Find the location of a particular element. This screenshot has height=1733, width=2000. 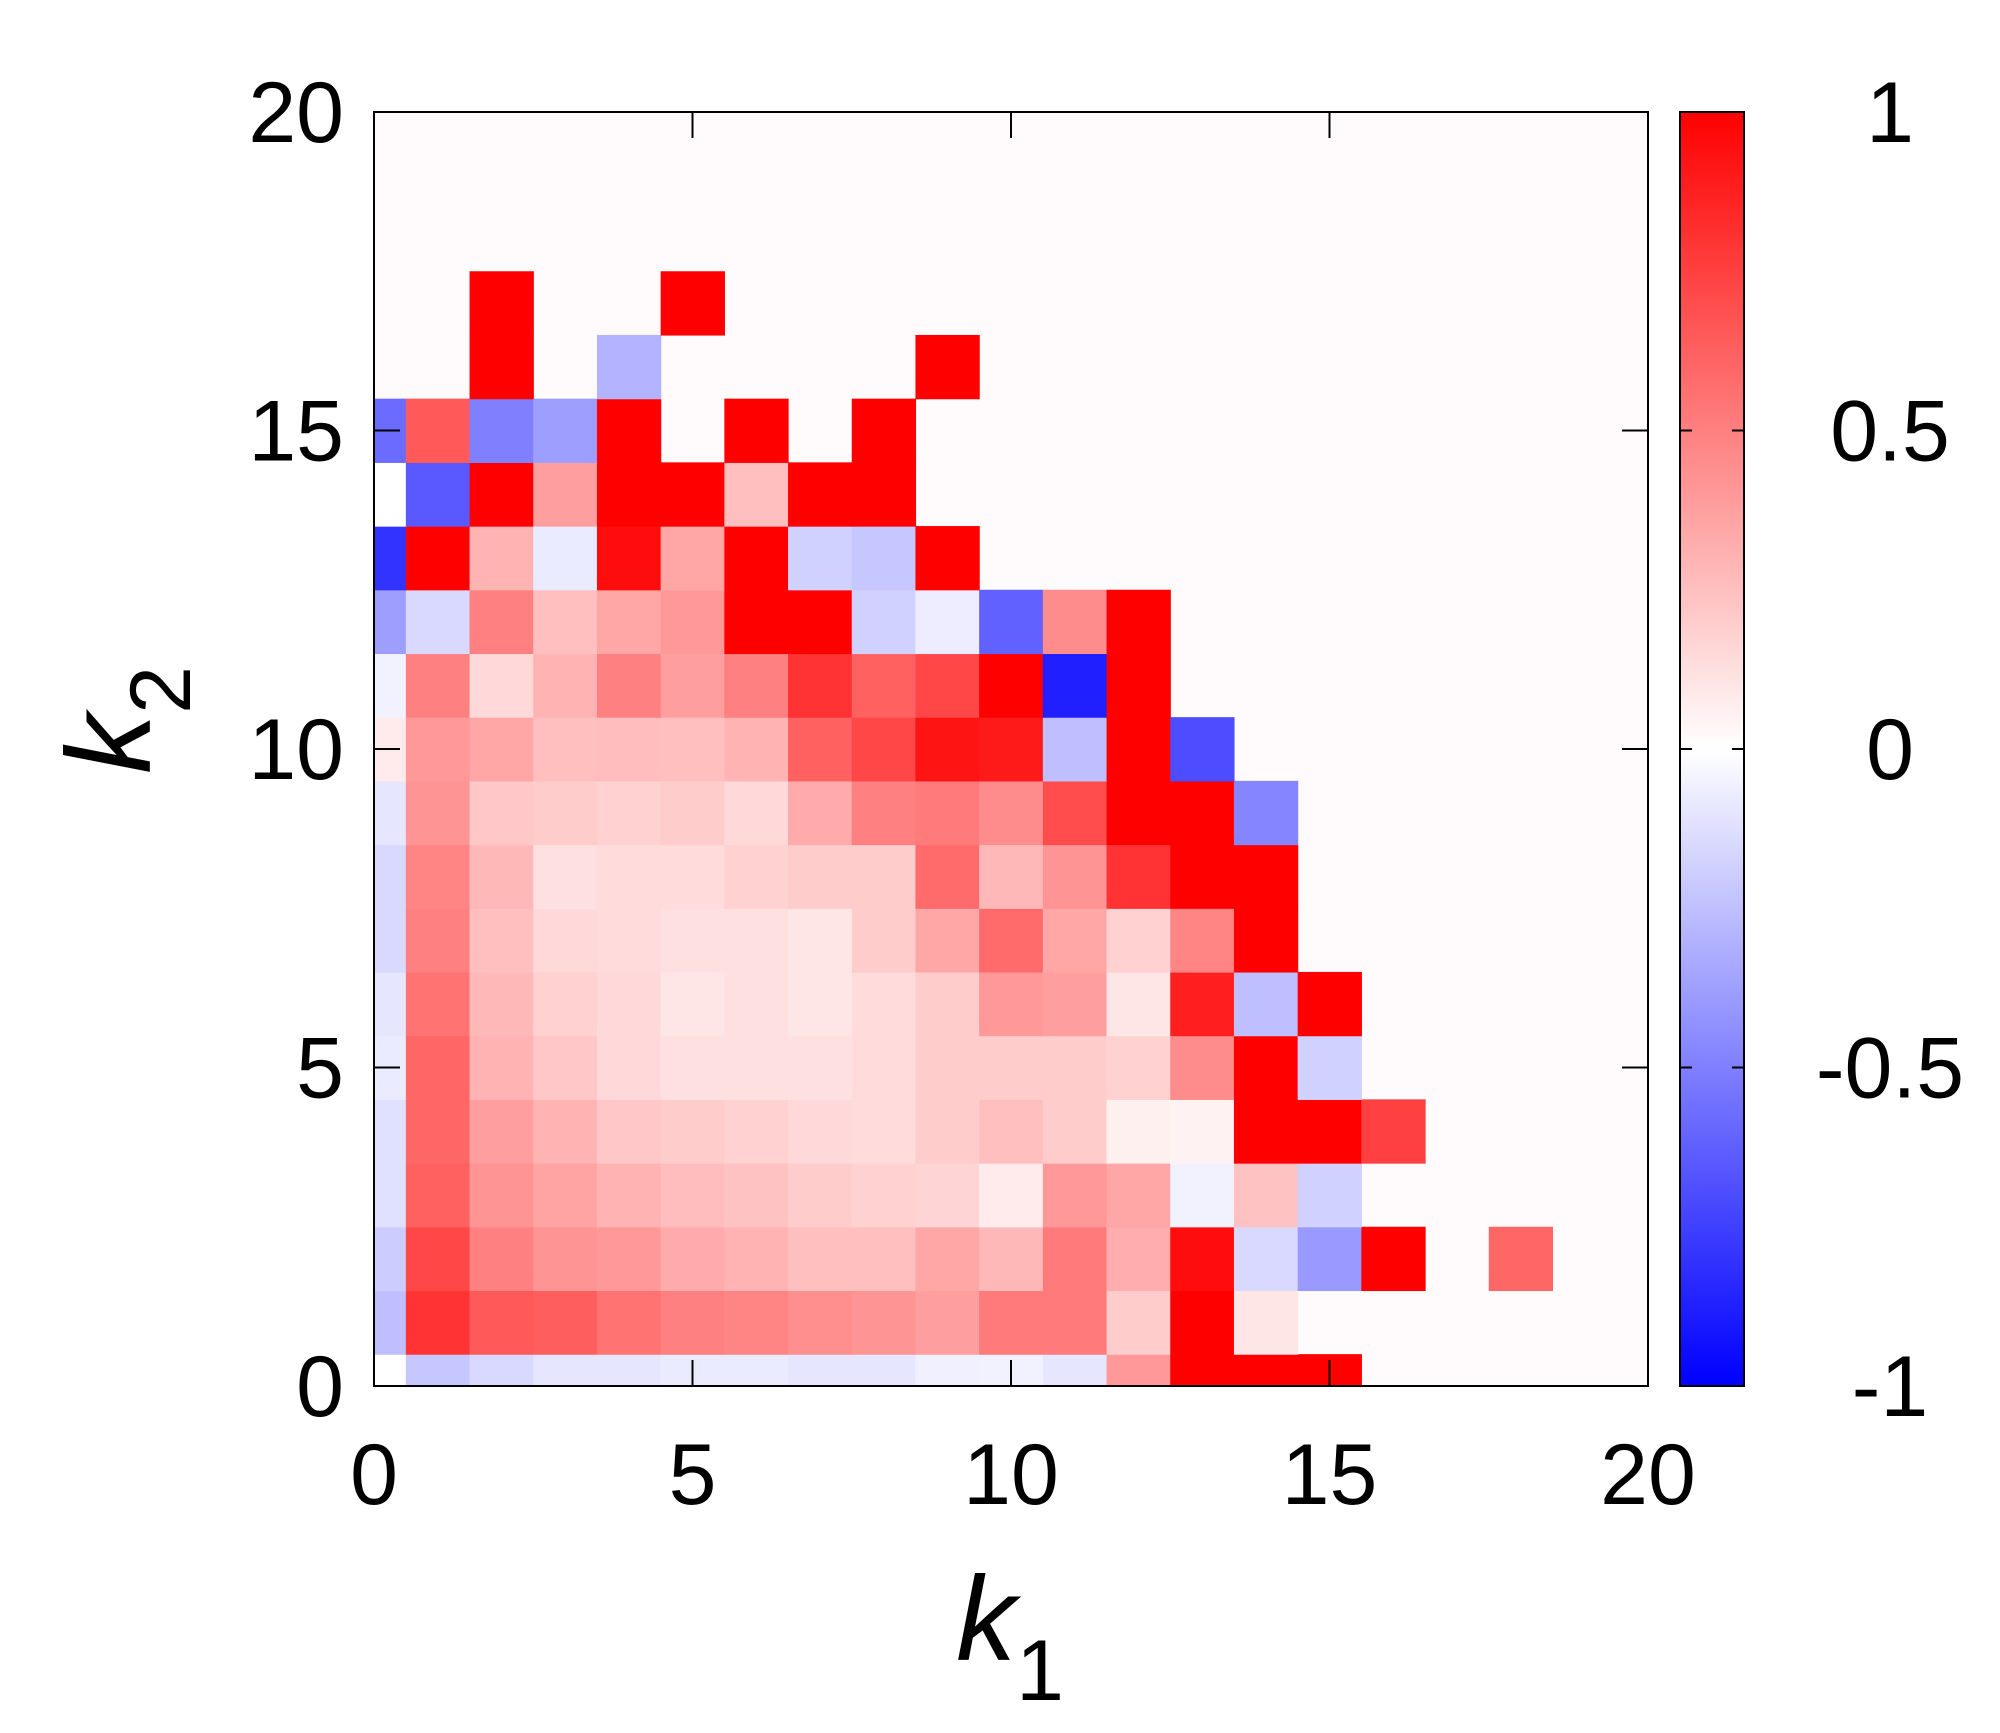

colorbar-tick-label: 0.5 is located at coordinates (1890, 432).